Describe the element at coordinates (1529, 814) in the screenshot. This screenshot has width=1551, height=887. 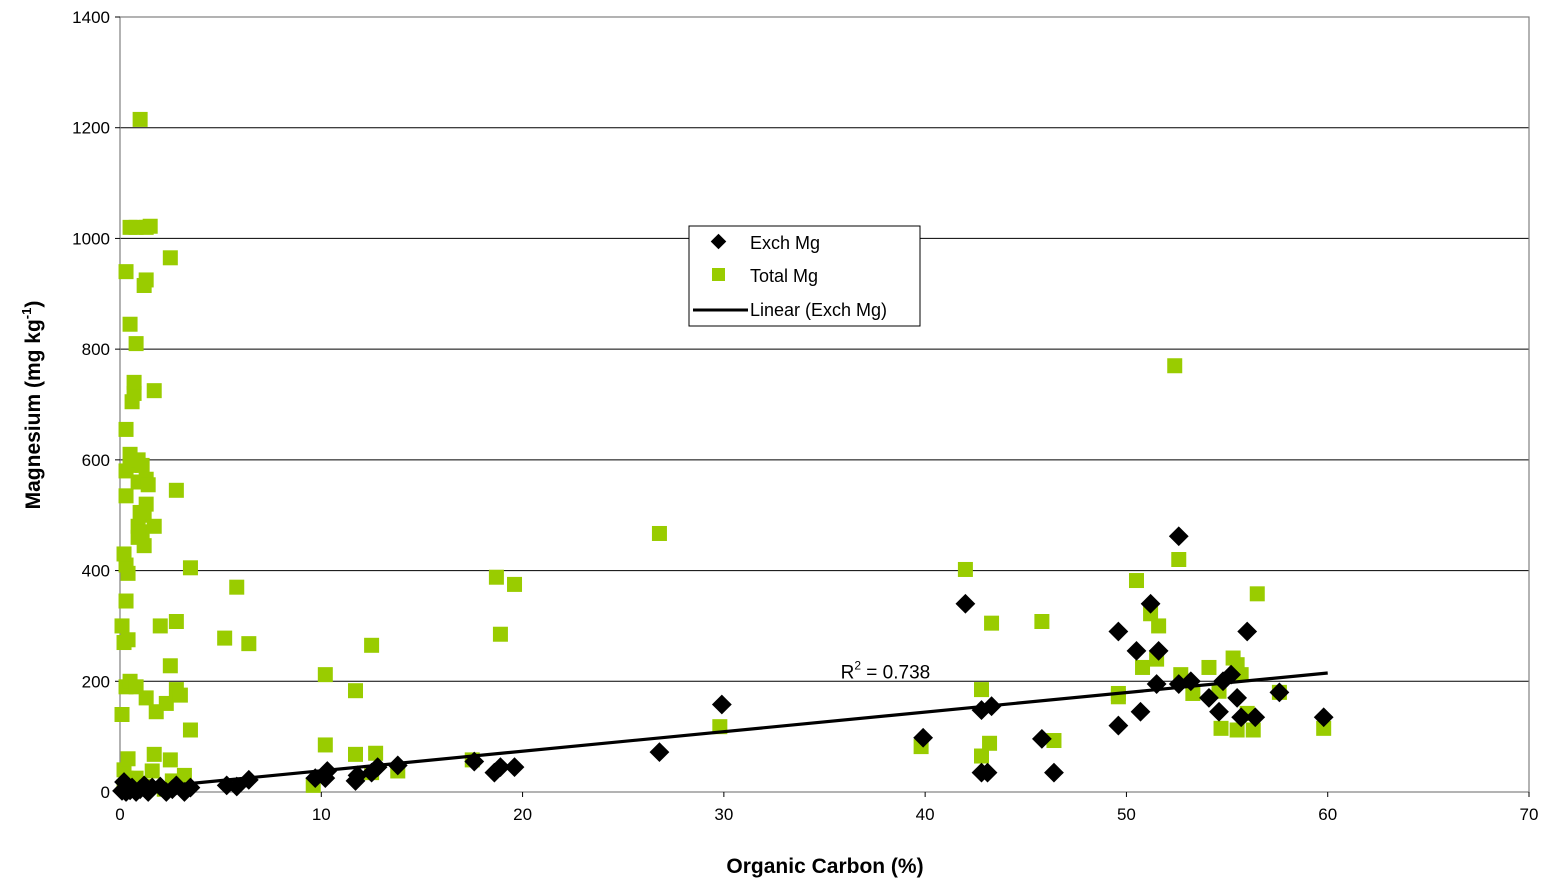
I see `x-tick-label: 70` at that location.